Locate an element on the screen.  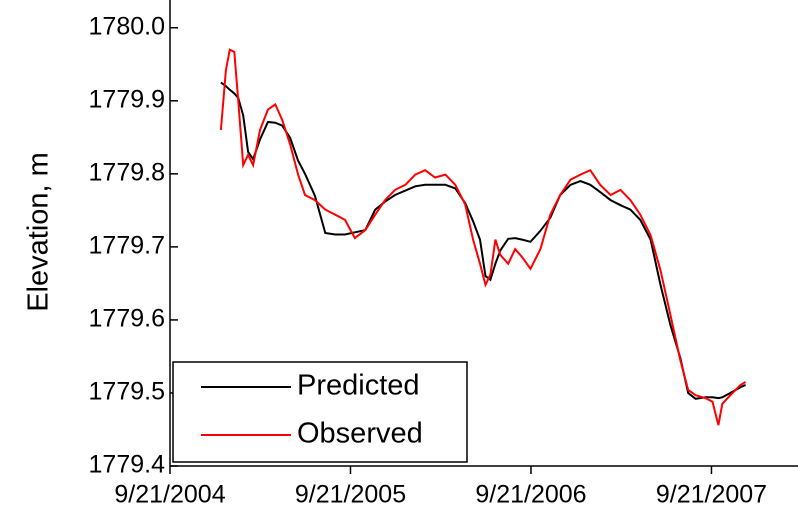
y-tick-label: 1779.5 is located at coordinates (127, 392).